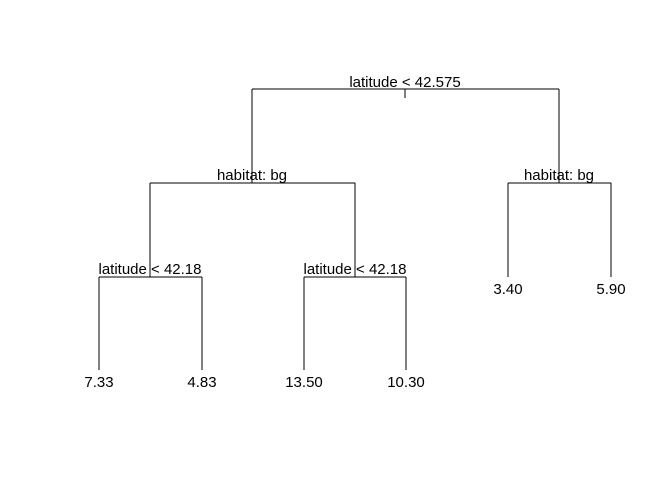 The height and width of the screenshot is (480, 672). Describe the element at coordinates (610, 289) in the screenshot. I see `leaf-value: 5.90` at that location.